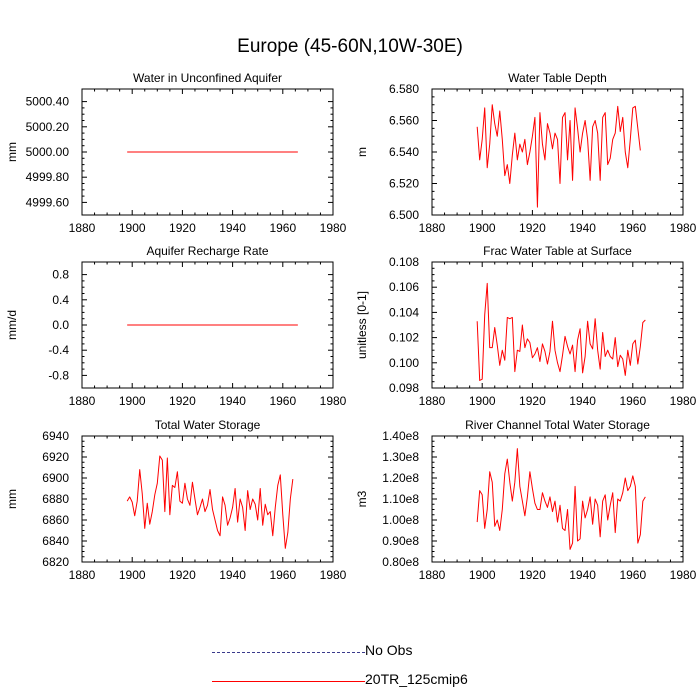 The width and height of the screenshot is (700, 700). I want to click on y-tick-label: 6.580, so click(404, 89).